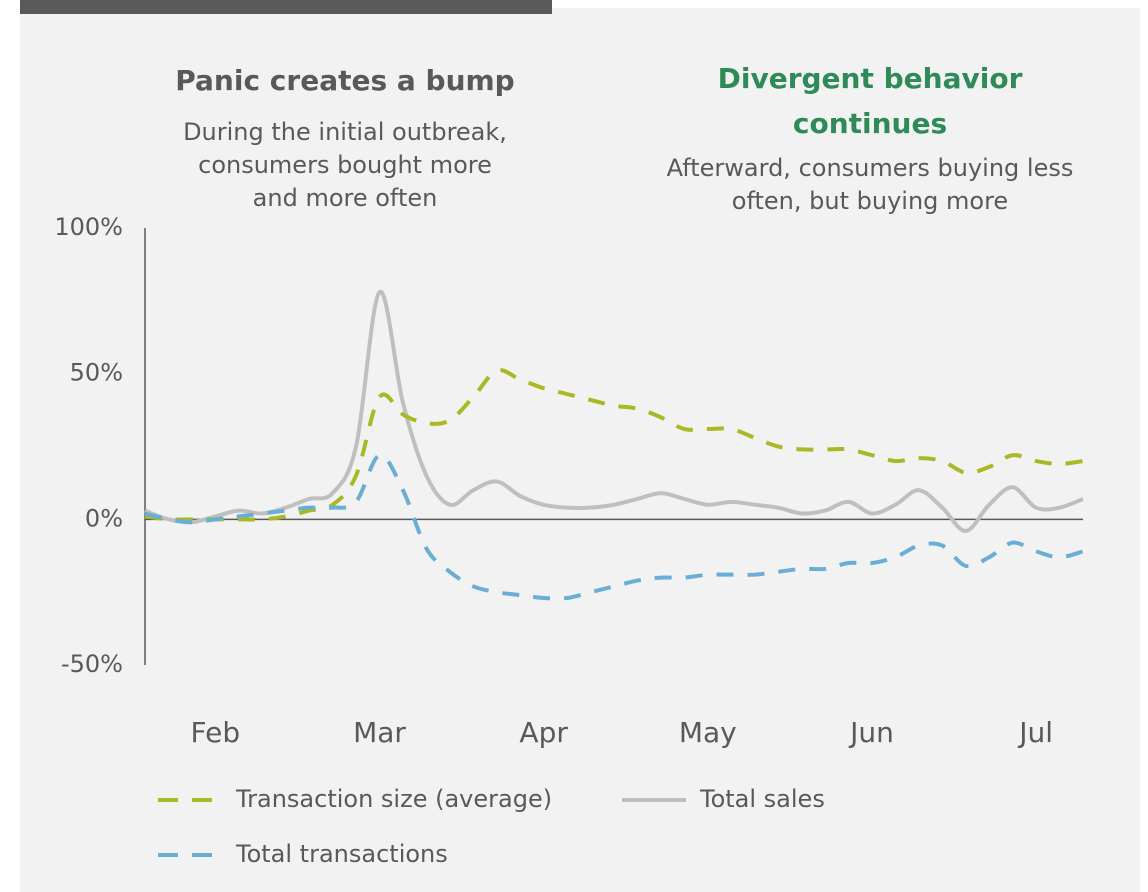  I want to click on x-tick-label: May, so click(708, 732).